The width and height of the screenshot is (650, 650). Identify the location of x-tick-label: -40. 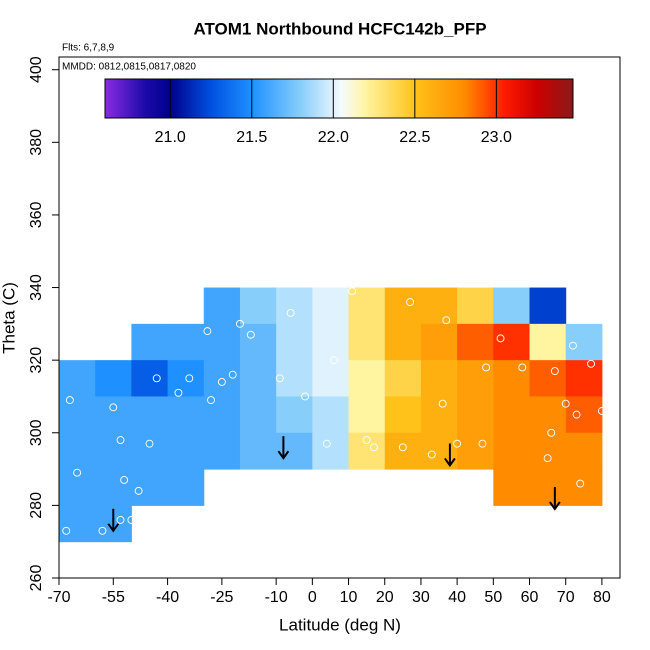
(167, 597).